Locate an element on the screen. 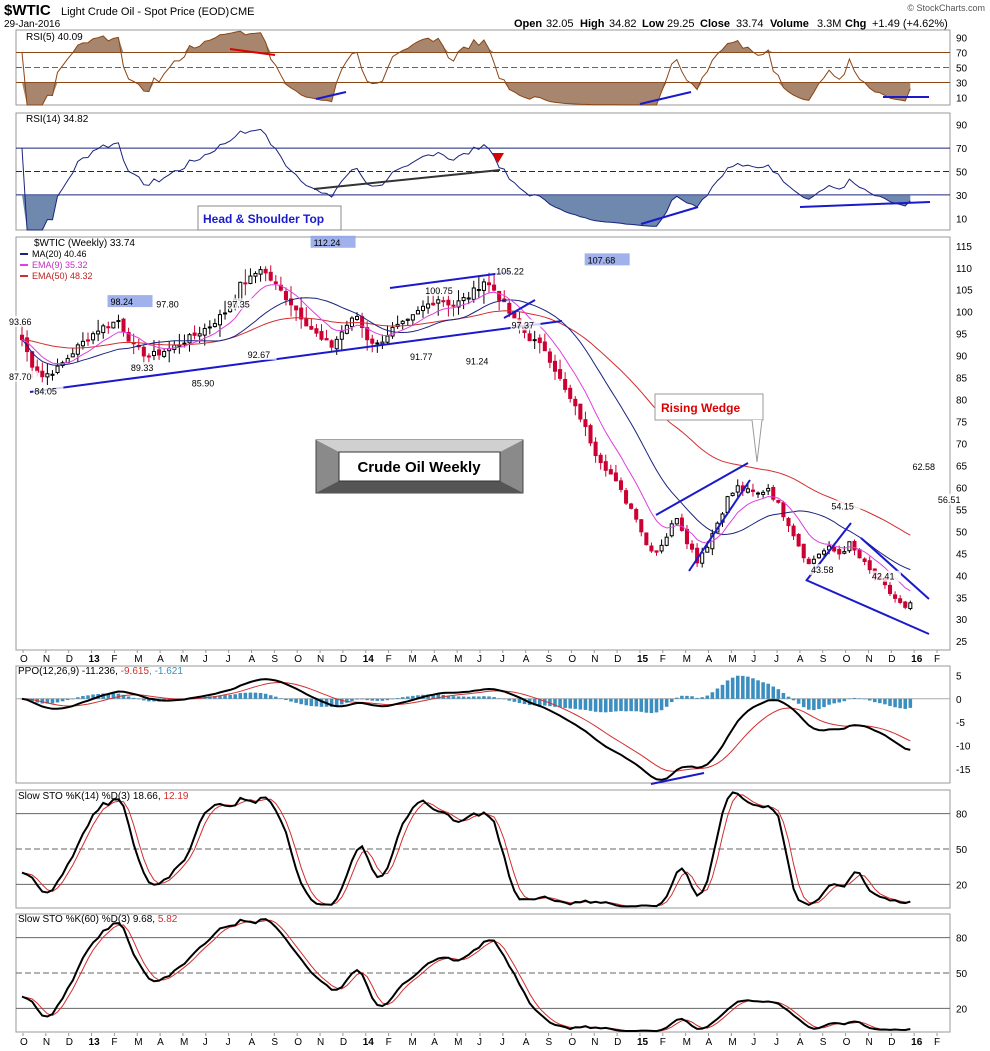 This screenshot has width=990, height=1051. price-value-label: 84.05 is located at coordinates (45, 391).